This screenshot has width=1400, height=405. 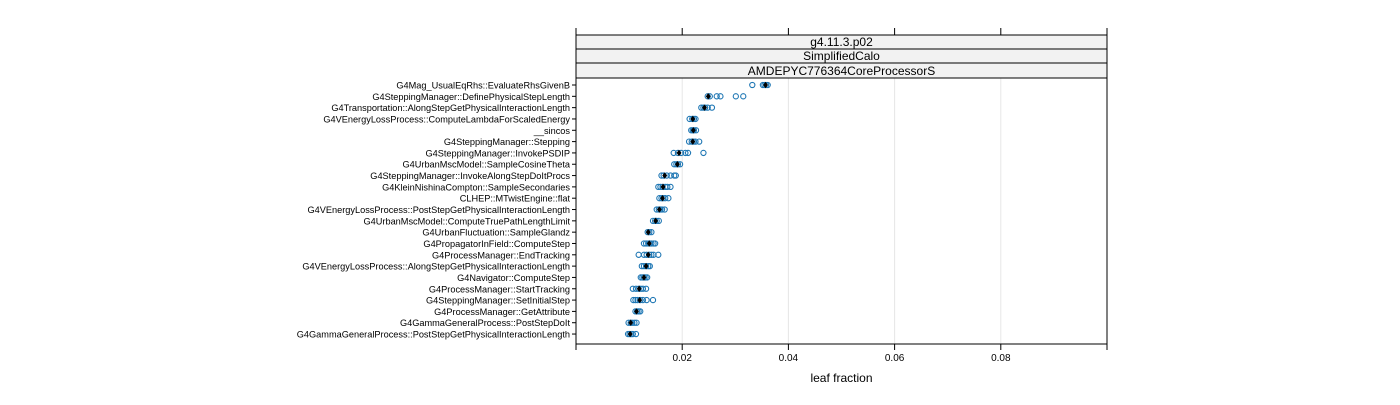 What do you see at coordinates (841, 378) in the screenshot?
I see `x-axis-label: leaf fraction` at bounding box center [841, 378].